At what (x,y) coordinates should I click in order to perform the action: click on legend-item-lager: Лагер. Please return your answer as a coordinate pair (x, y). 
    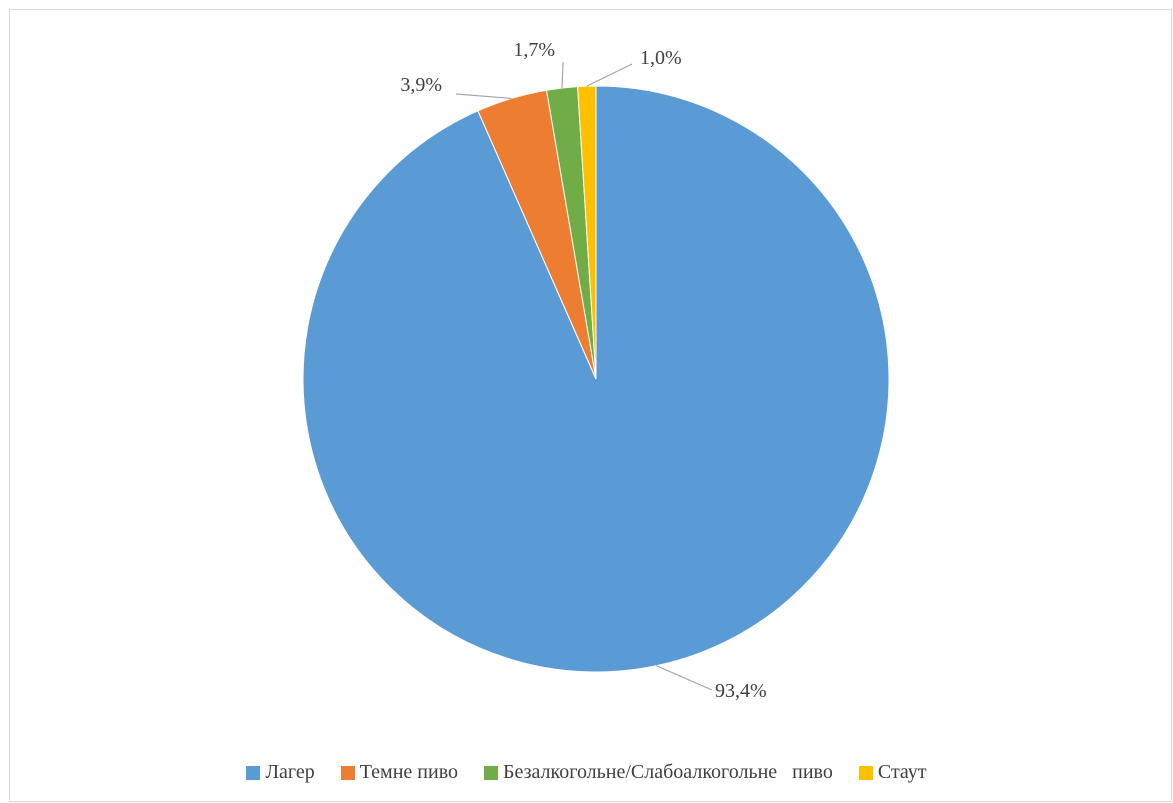
    Looking at the image, I should click on (280, 772).